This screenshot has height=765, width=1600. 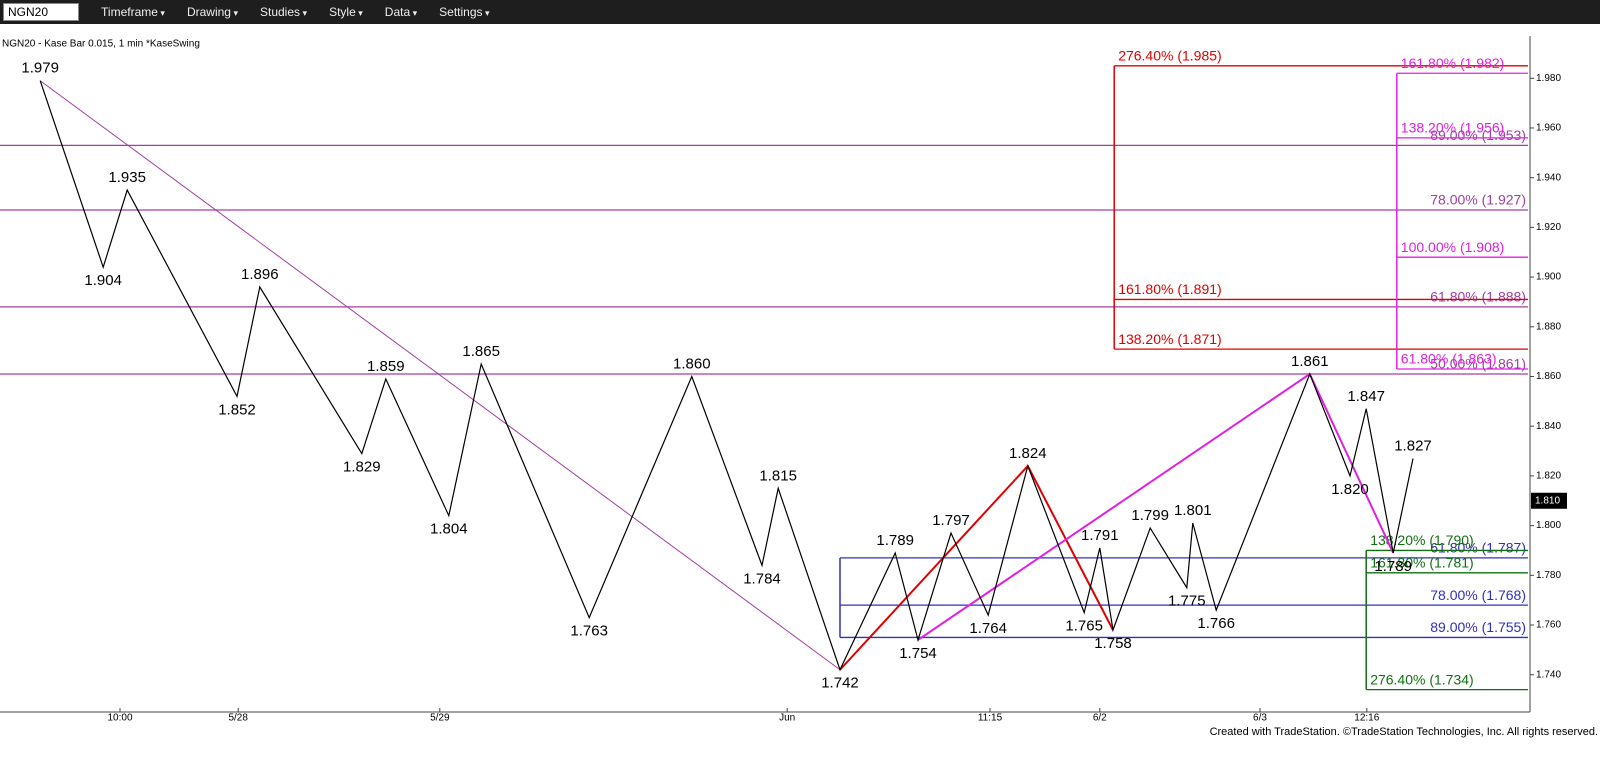 What do you see at coordinates (951, 520) in the screenshot?
I see `swing-label: 1.797` at bounding box center [951, 520].